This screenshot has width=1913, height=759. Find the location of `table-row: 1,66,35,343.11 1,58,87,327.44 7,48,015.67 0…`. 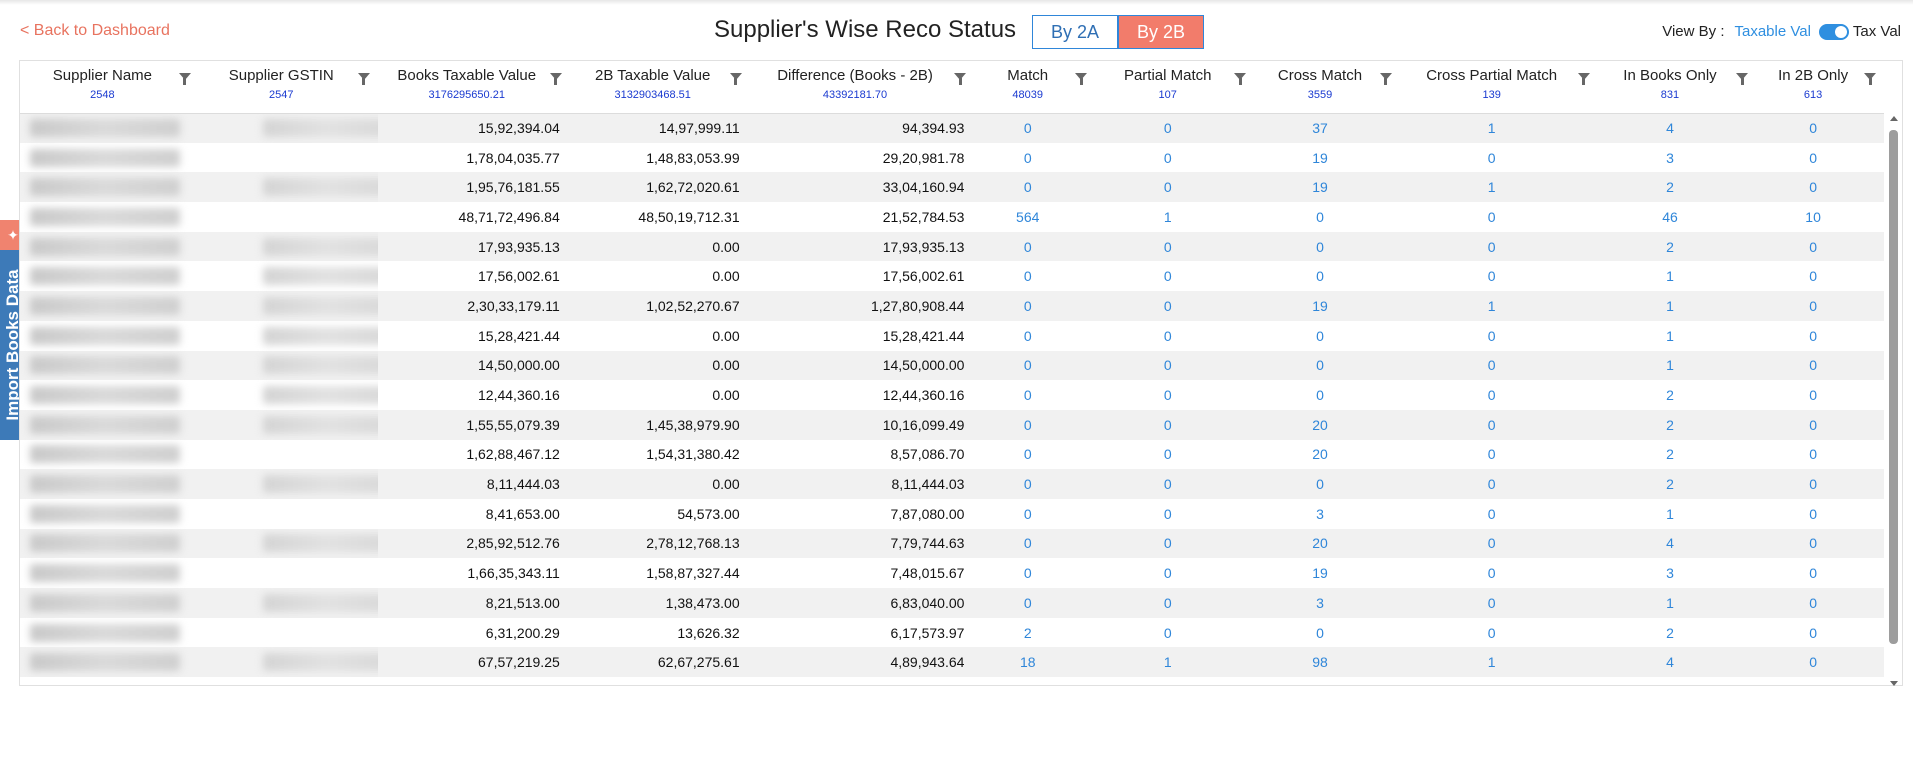

table-row: 1,66,35,343.11 1,58,87,327.44 7,48,015.67 0… is located at coordinates (952, 573).